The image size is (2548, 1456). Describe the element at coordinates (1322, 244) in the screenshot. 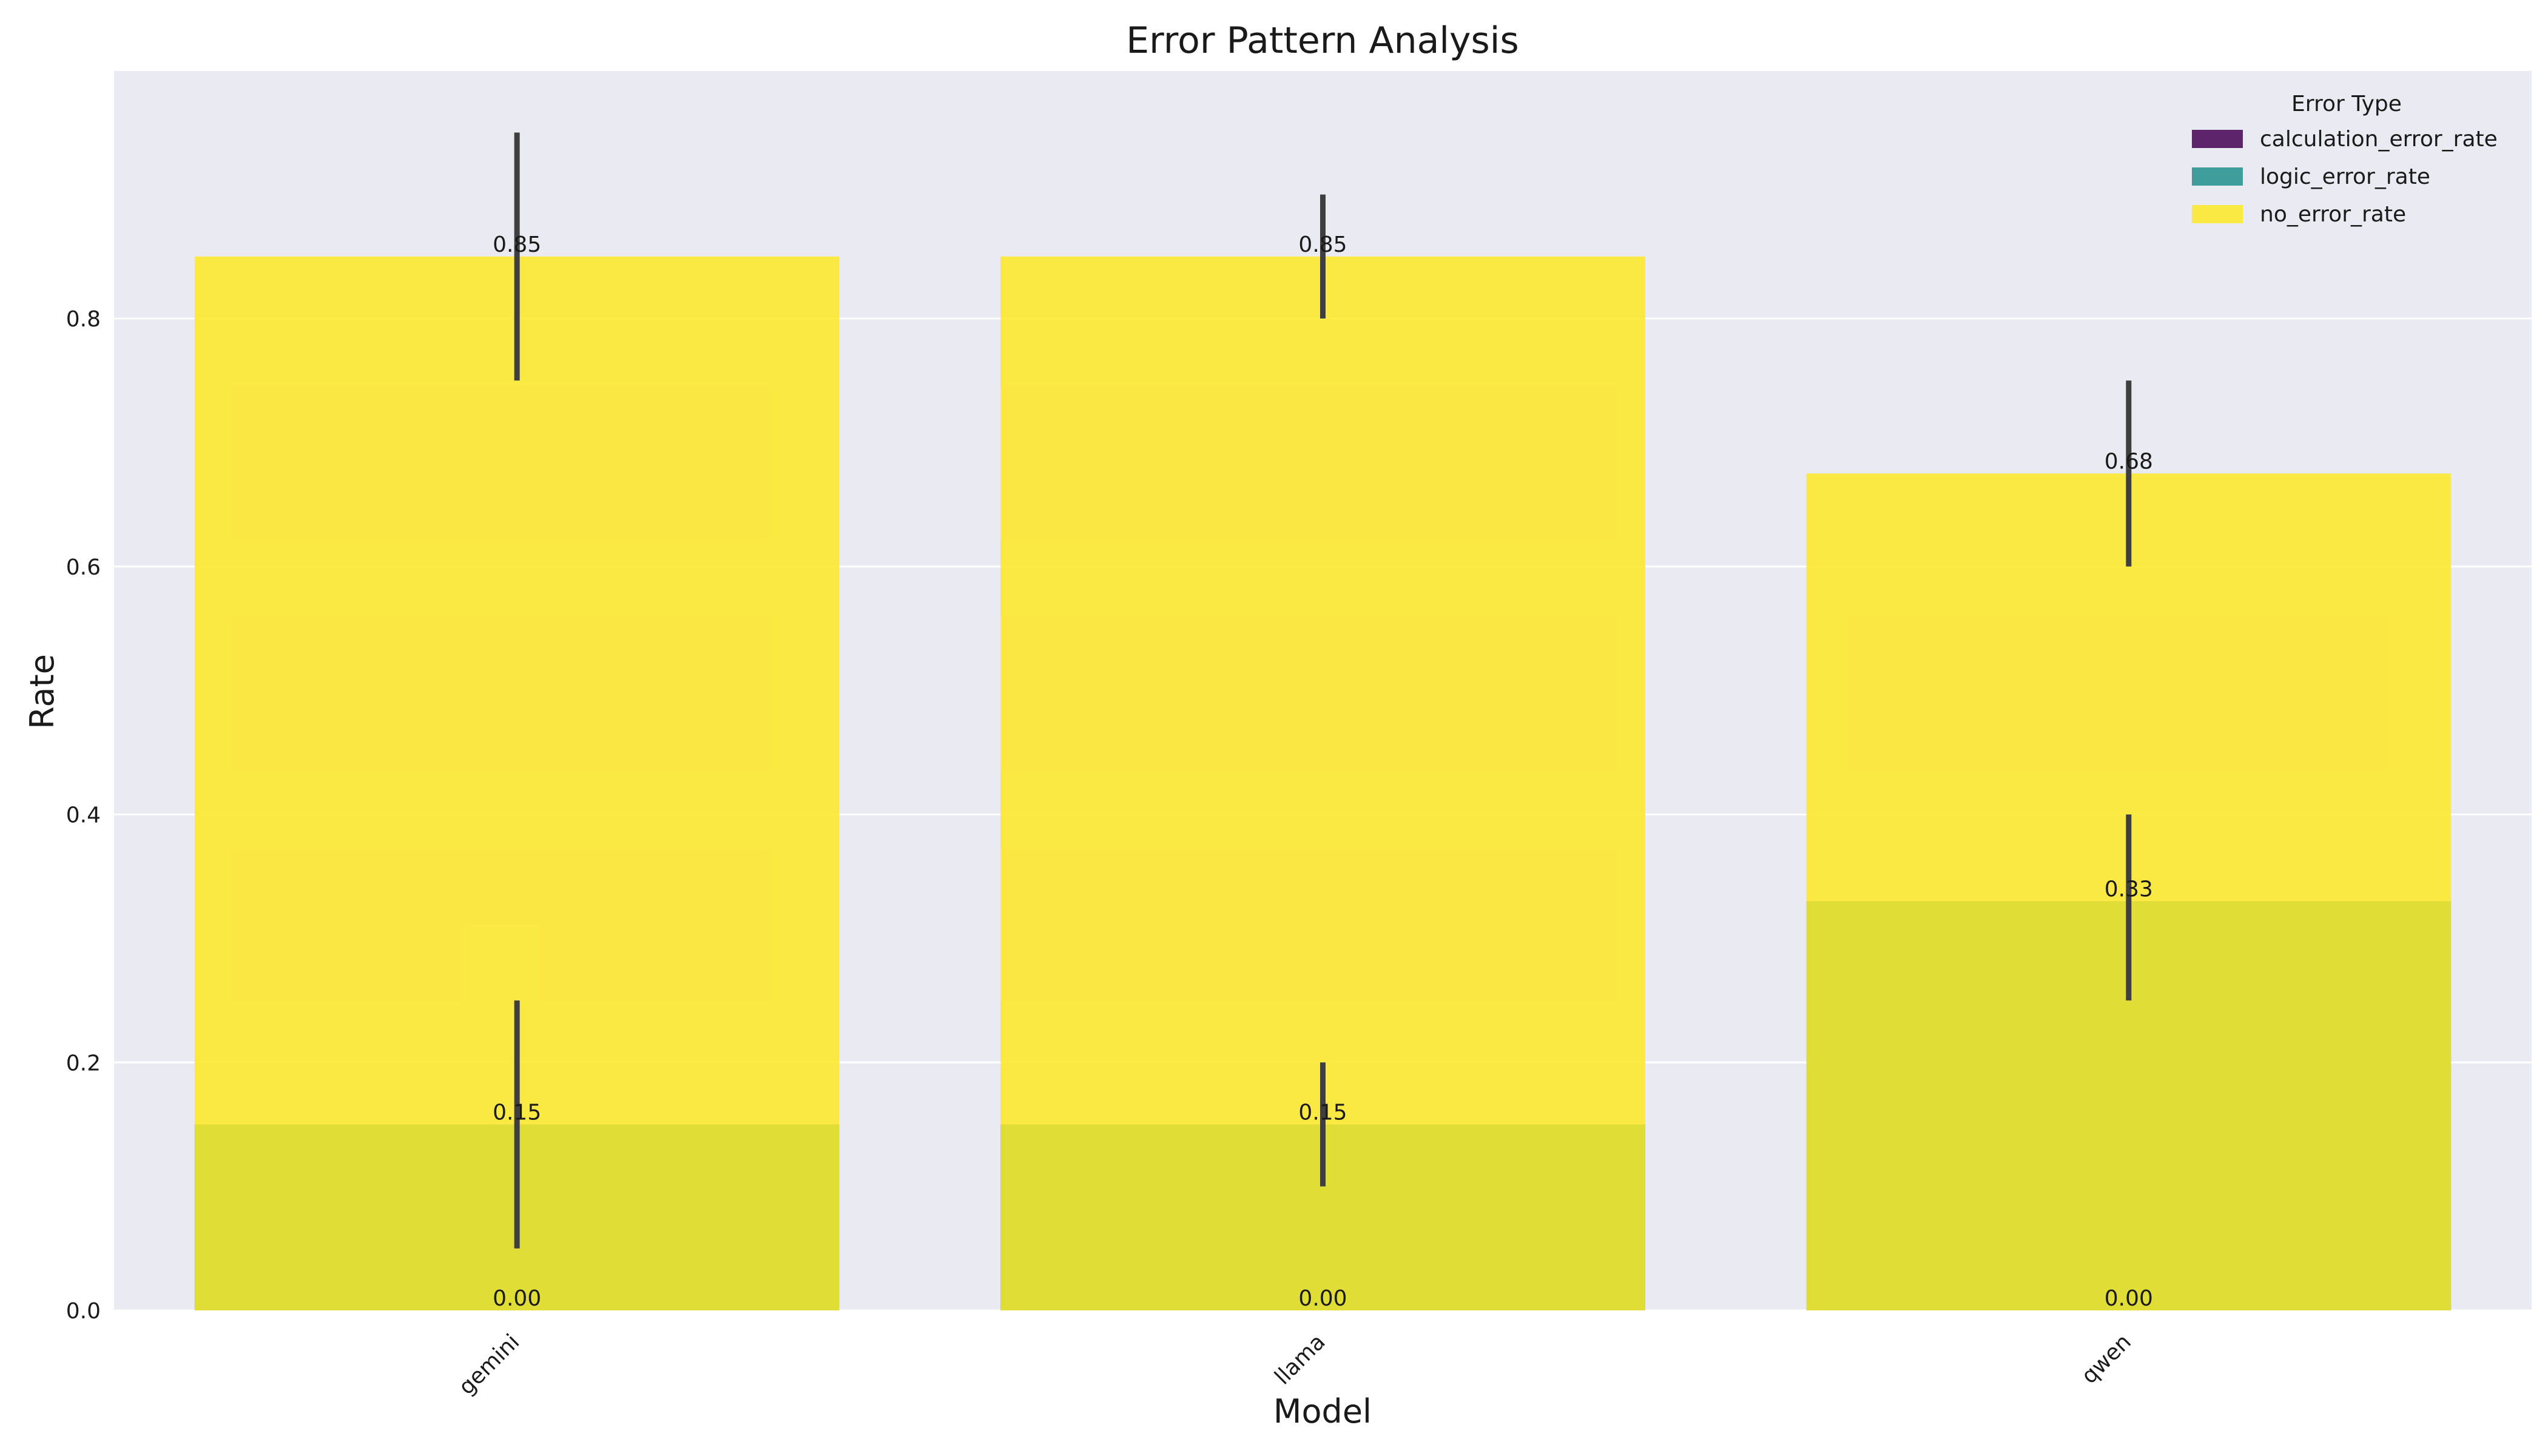

I see `data-label-no_error_rate-llama: 0.85` at that location.